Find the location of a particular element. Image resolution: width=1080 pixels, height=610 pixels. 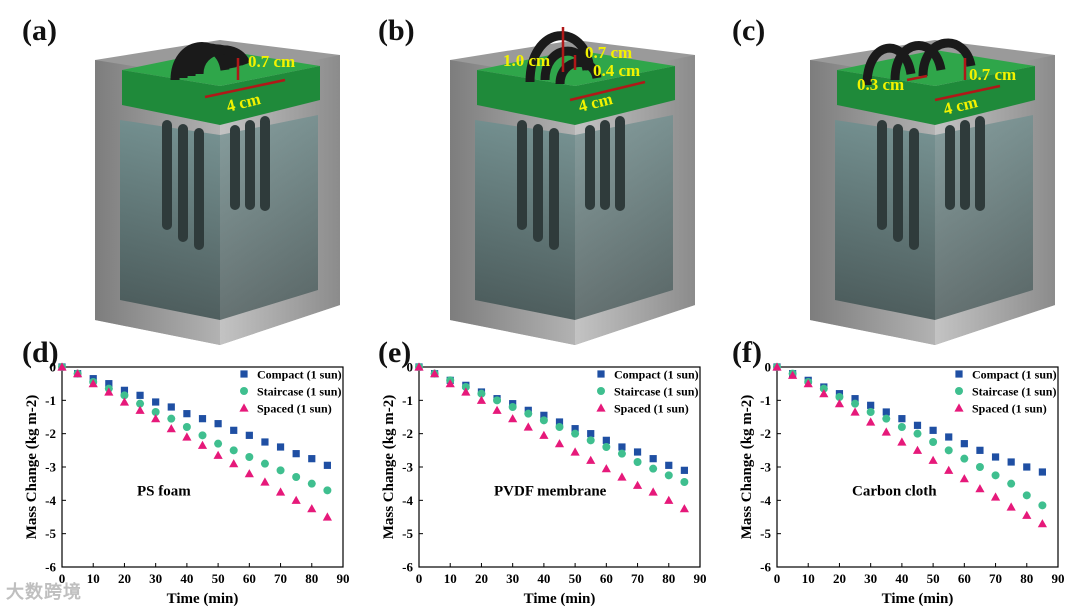

panel-label-f: (f) is located at coordinates (747, 352).